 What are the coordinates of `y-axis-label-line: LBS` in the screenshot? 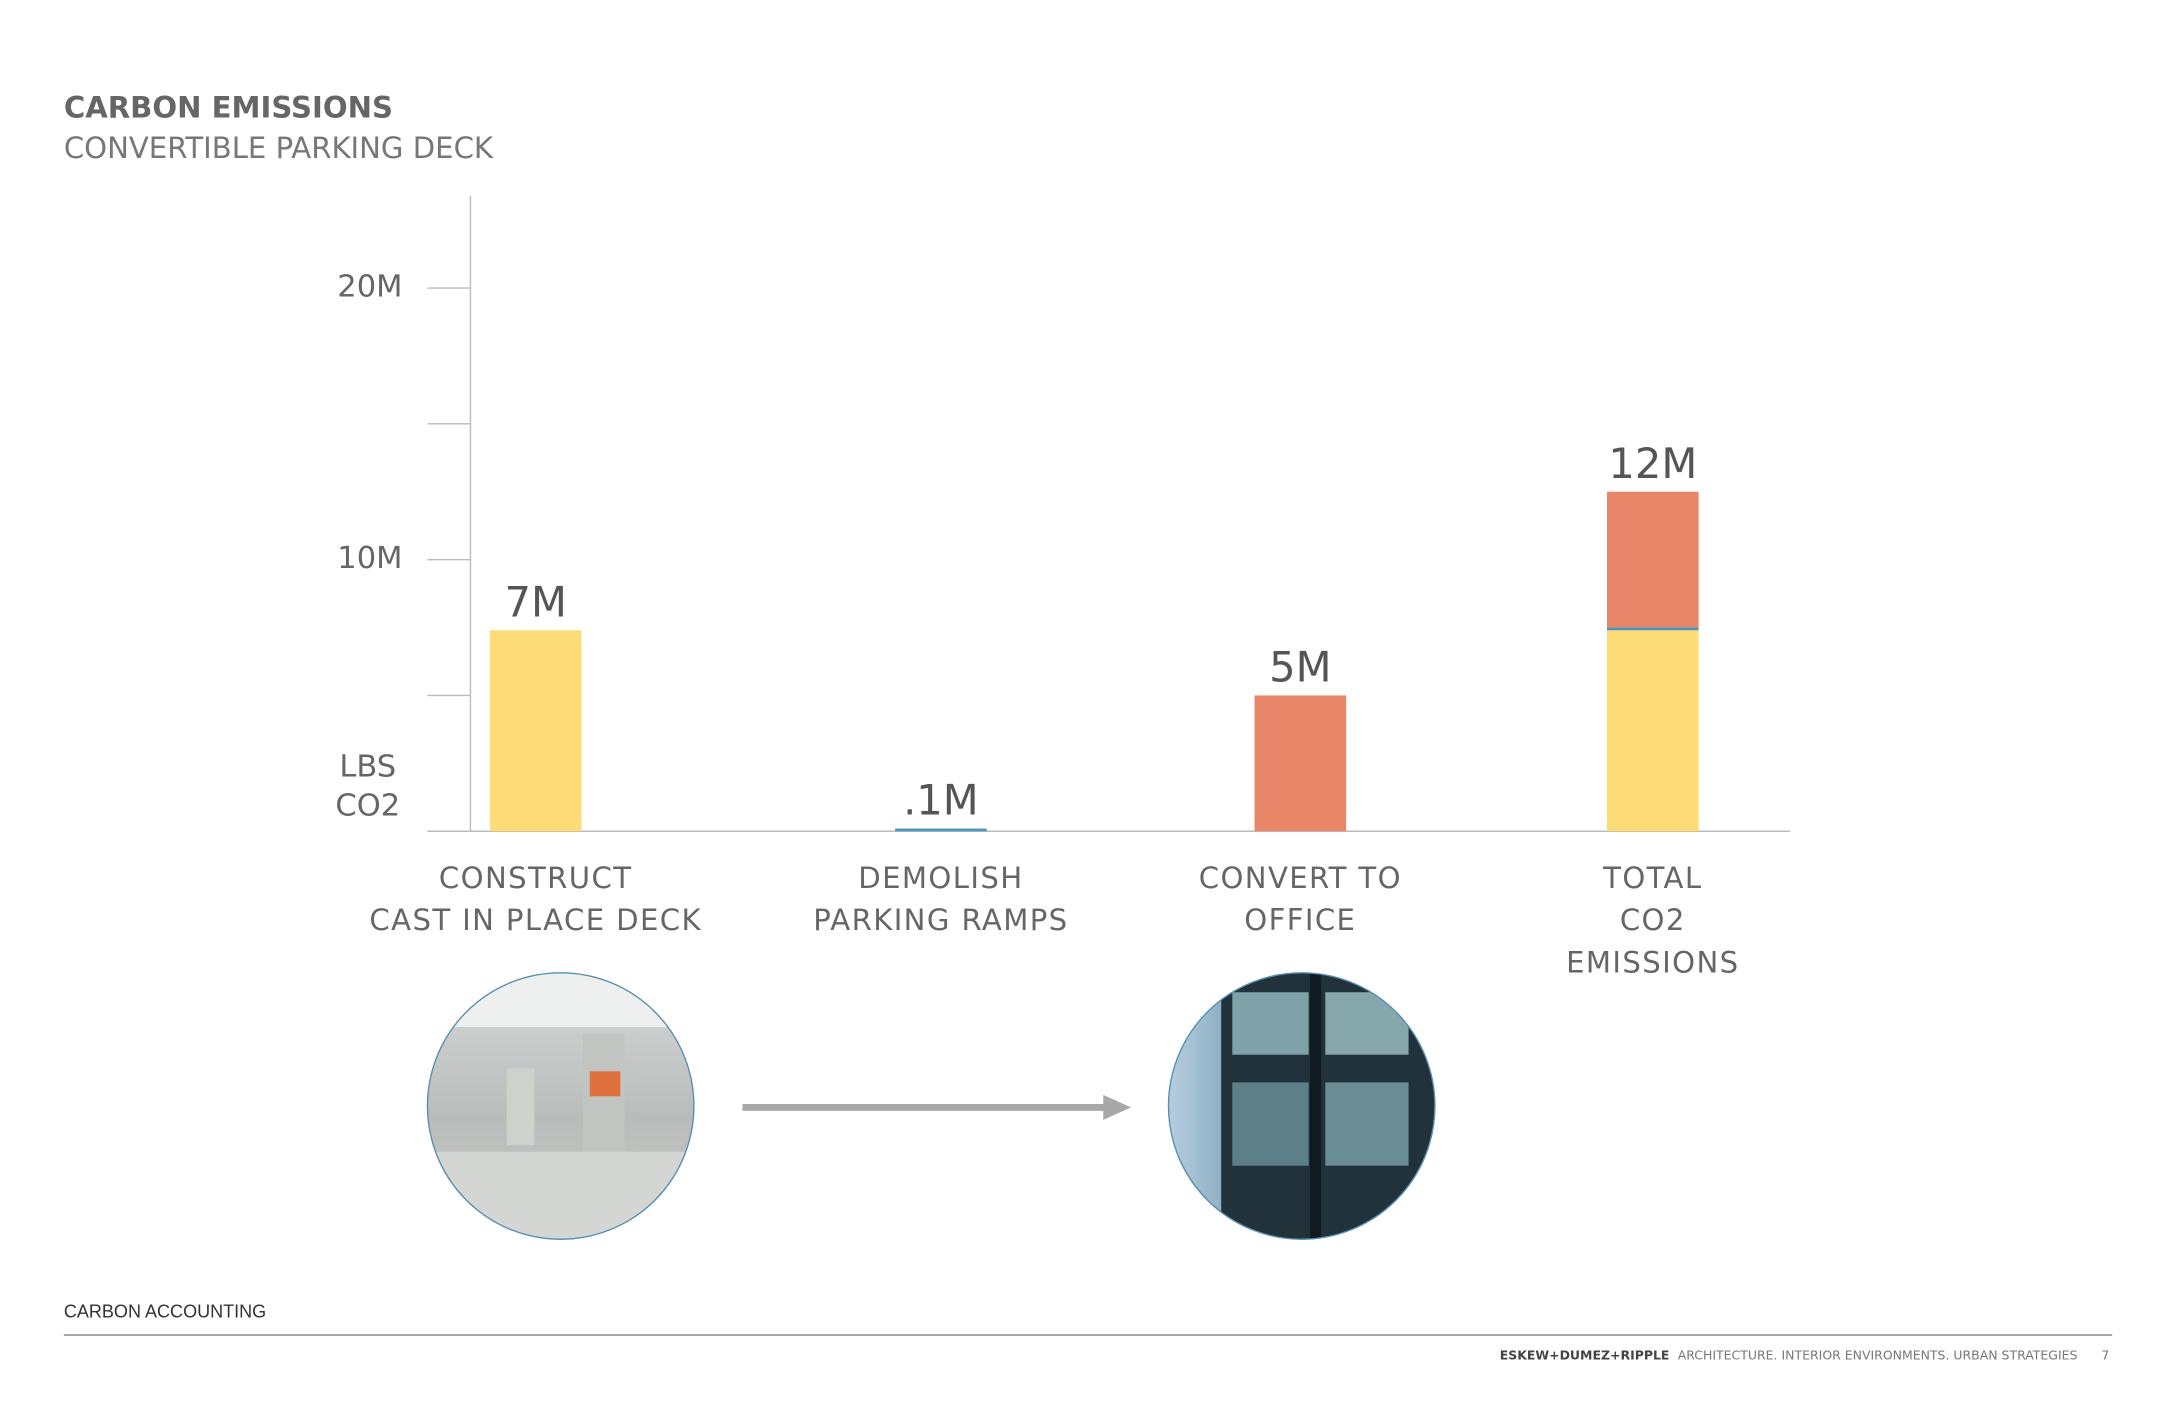 It's located at (367, 766).